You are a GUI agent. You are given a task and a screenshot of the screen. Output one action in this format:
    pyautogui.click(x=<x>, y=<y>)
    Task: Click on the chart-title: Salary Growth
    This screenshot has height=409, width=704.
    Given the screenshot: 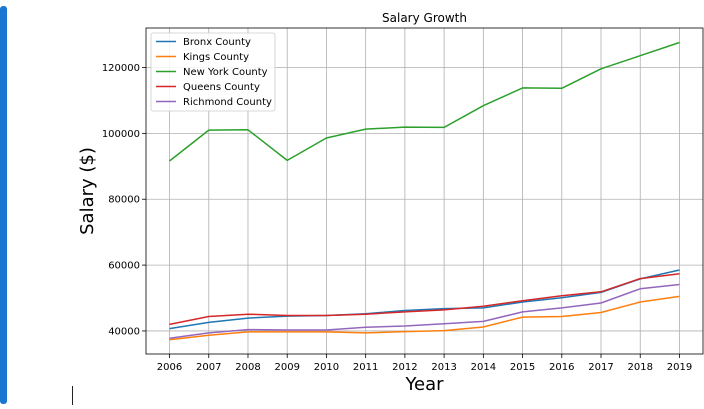 What is the action you would take?
    pyautogui.click(x=424, y=18)
    